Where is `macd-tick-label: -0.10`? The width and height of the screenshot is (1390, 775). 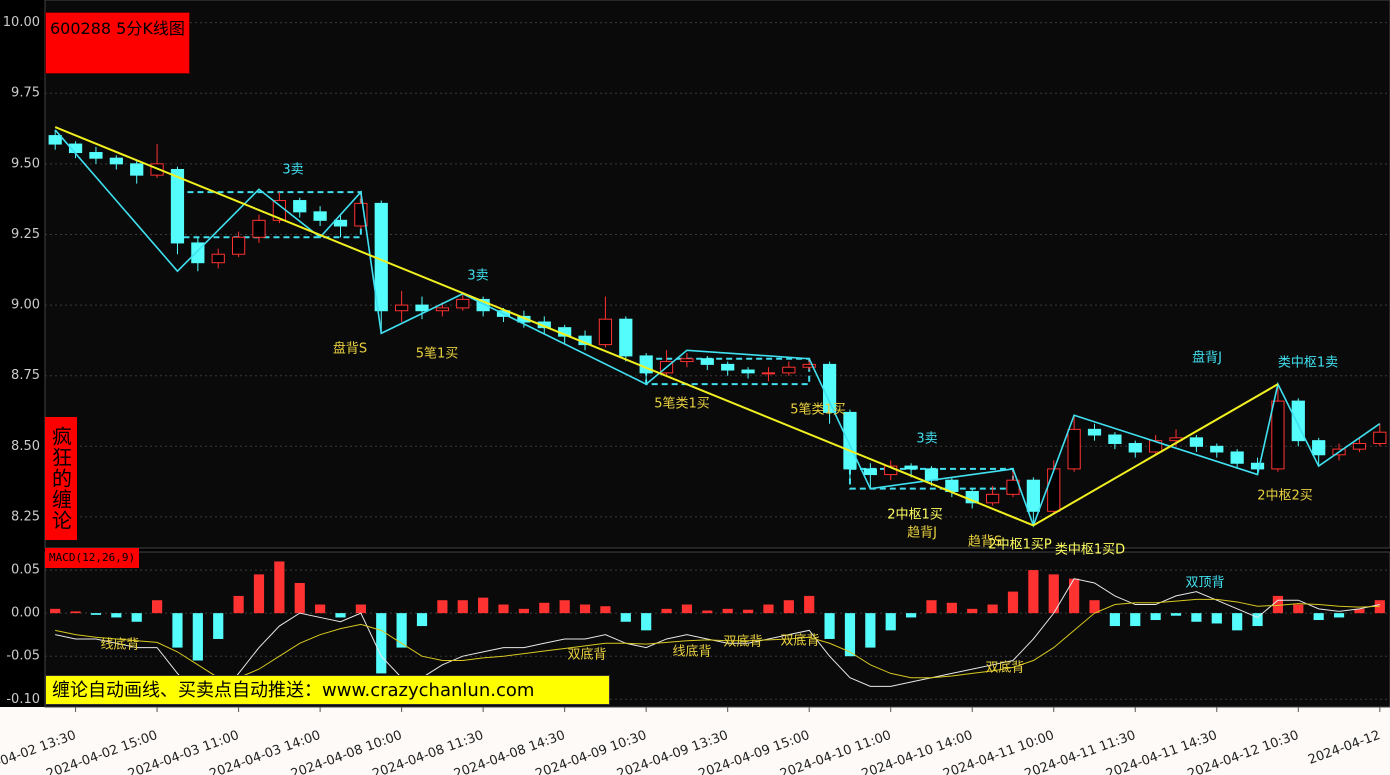
macd-tick-label: -0.10 is located at coordinates (23, 699).